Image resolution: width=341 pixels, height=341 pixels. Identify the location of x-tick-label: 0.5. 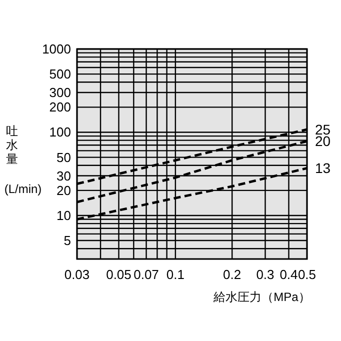
(307, 274).